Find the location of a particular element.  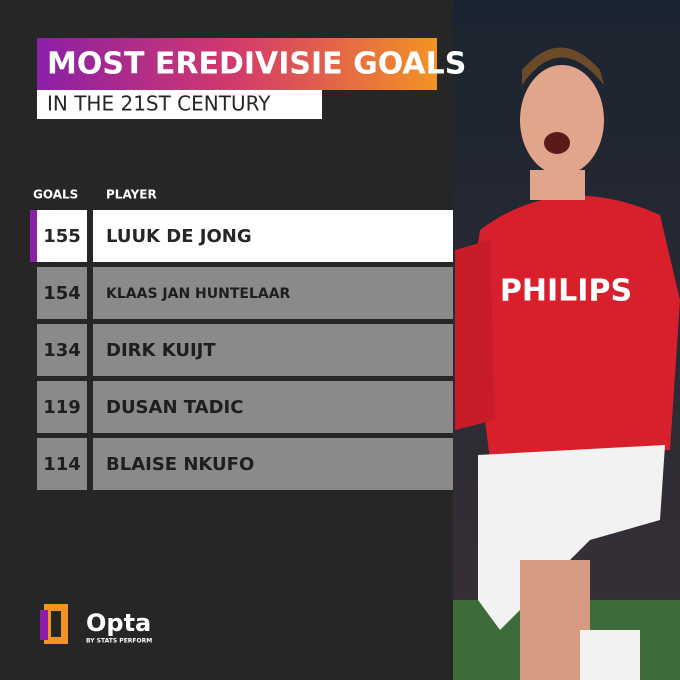

goals: 119 is located at coordinates (62, 407).